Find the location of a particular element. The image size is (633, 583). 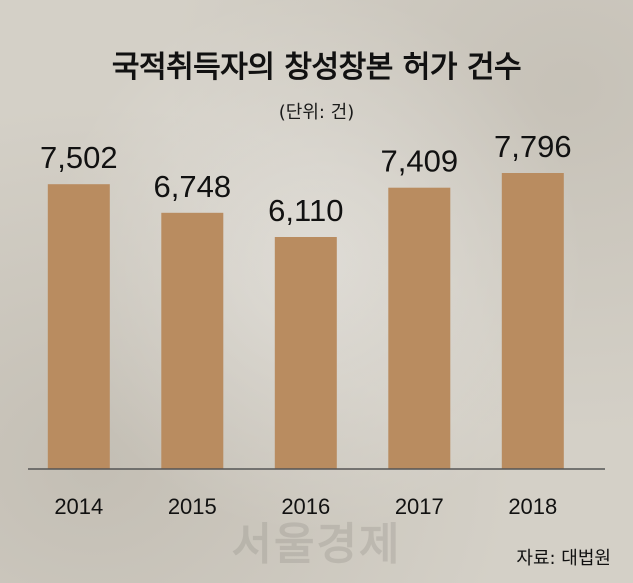

value-label-2017: 7,409 is located at coordinates (420, 161).